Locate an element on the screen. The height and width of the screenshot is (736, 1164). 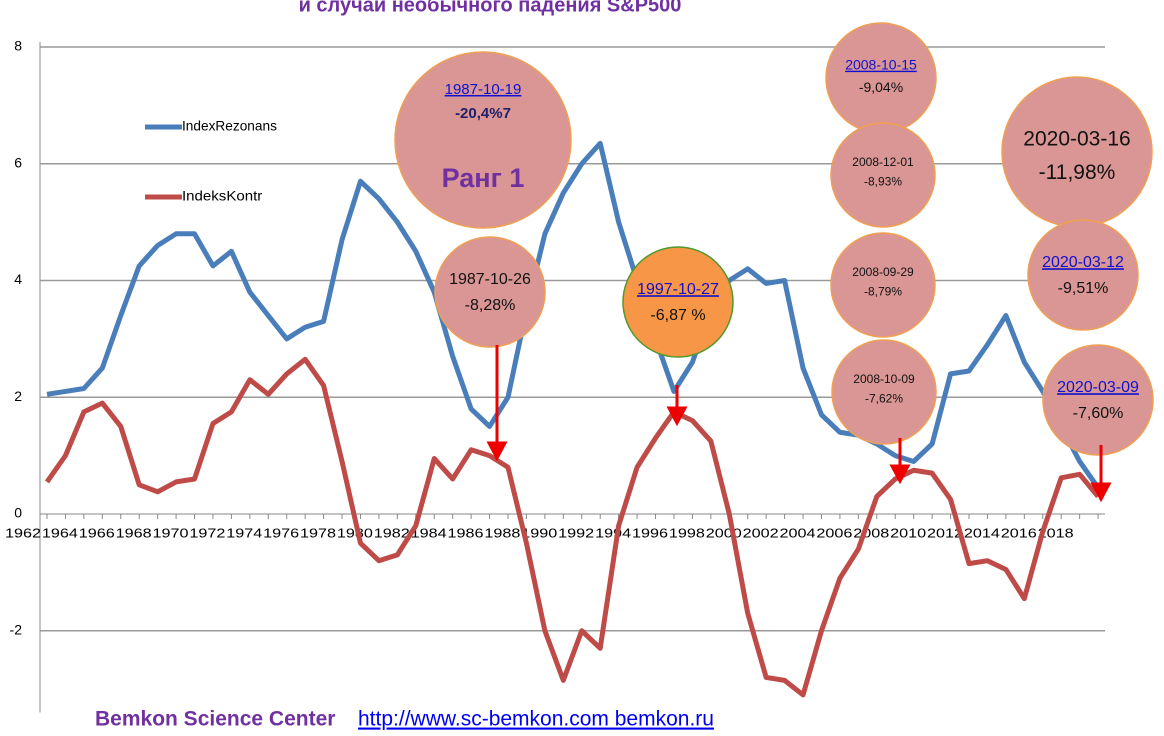
annotation-date: 2008-10-09 is located at coordinates (884, 379).